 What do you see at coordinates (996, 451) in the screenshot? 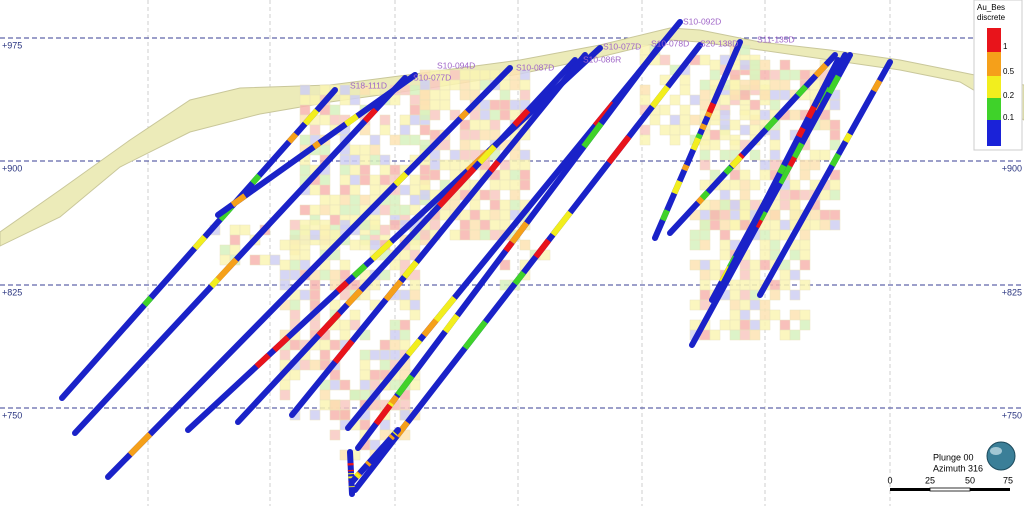
I see `globe-highlight` at bounding box center [996, 451].